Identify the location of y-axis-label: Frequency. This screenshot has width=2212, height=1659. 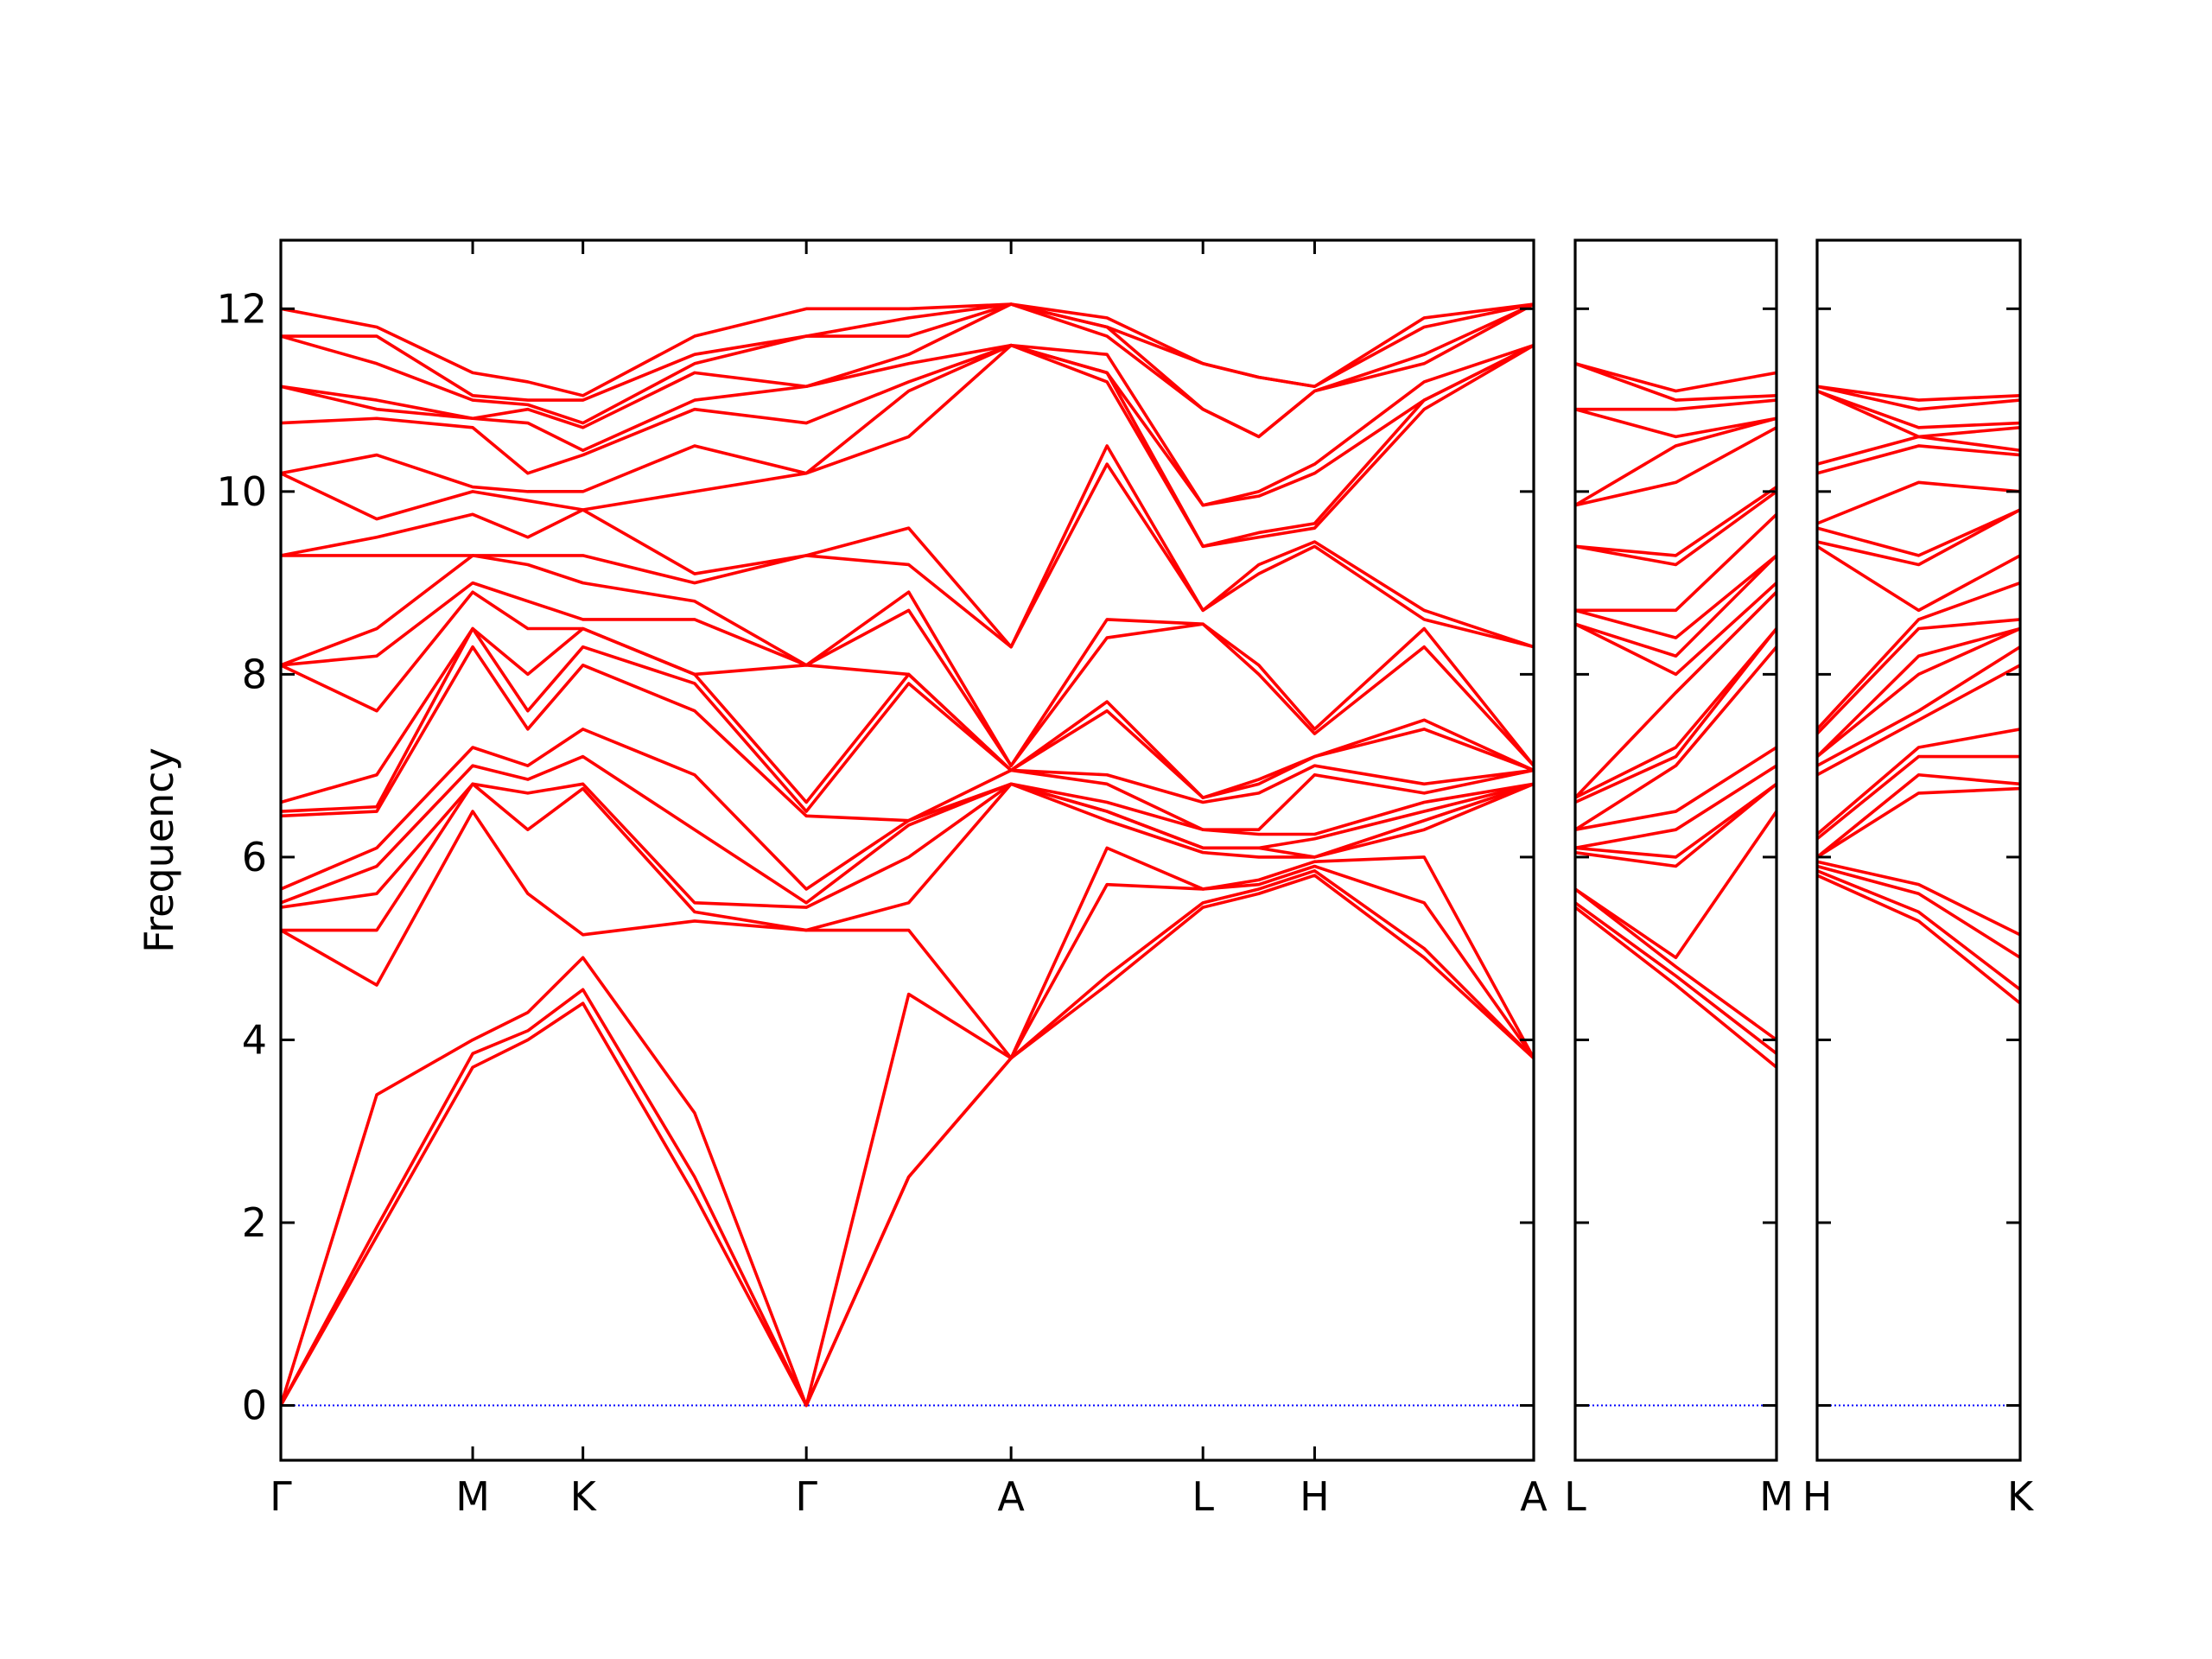
(159, 850).